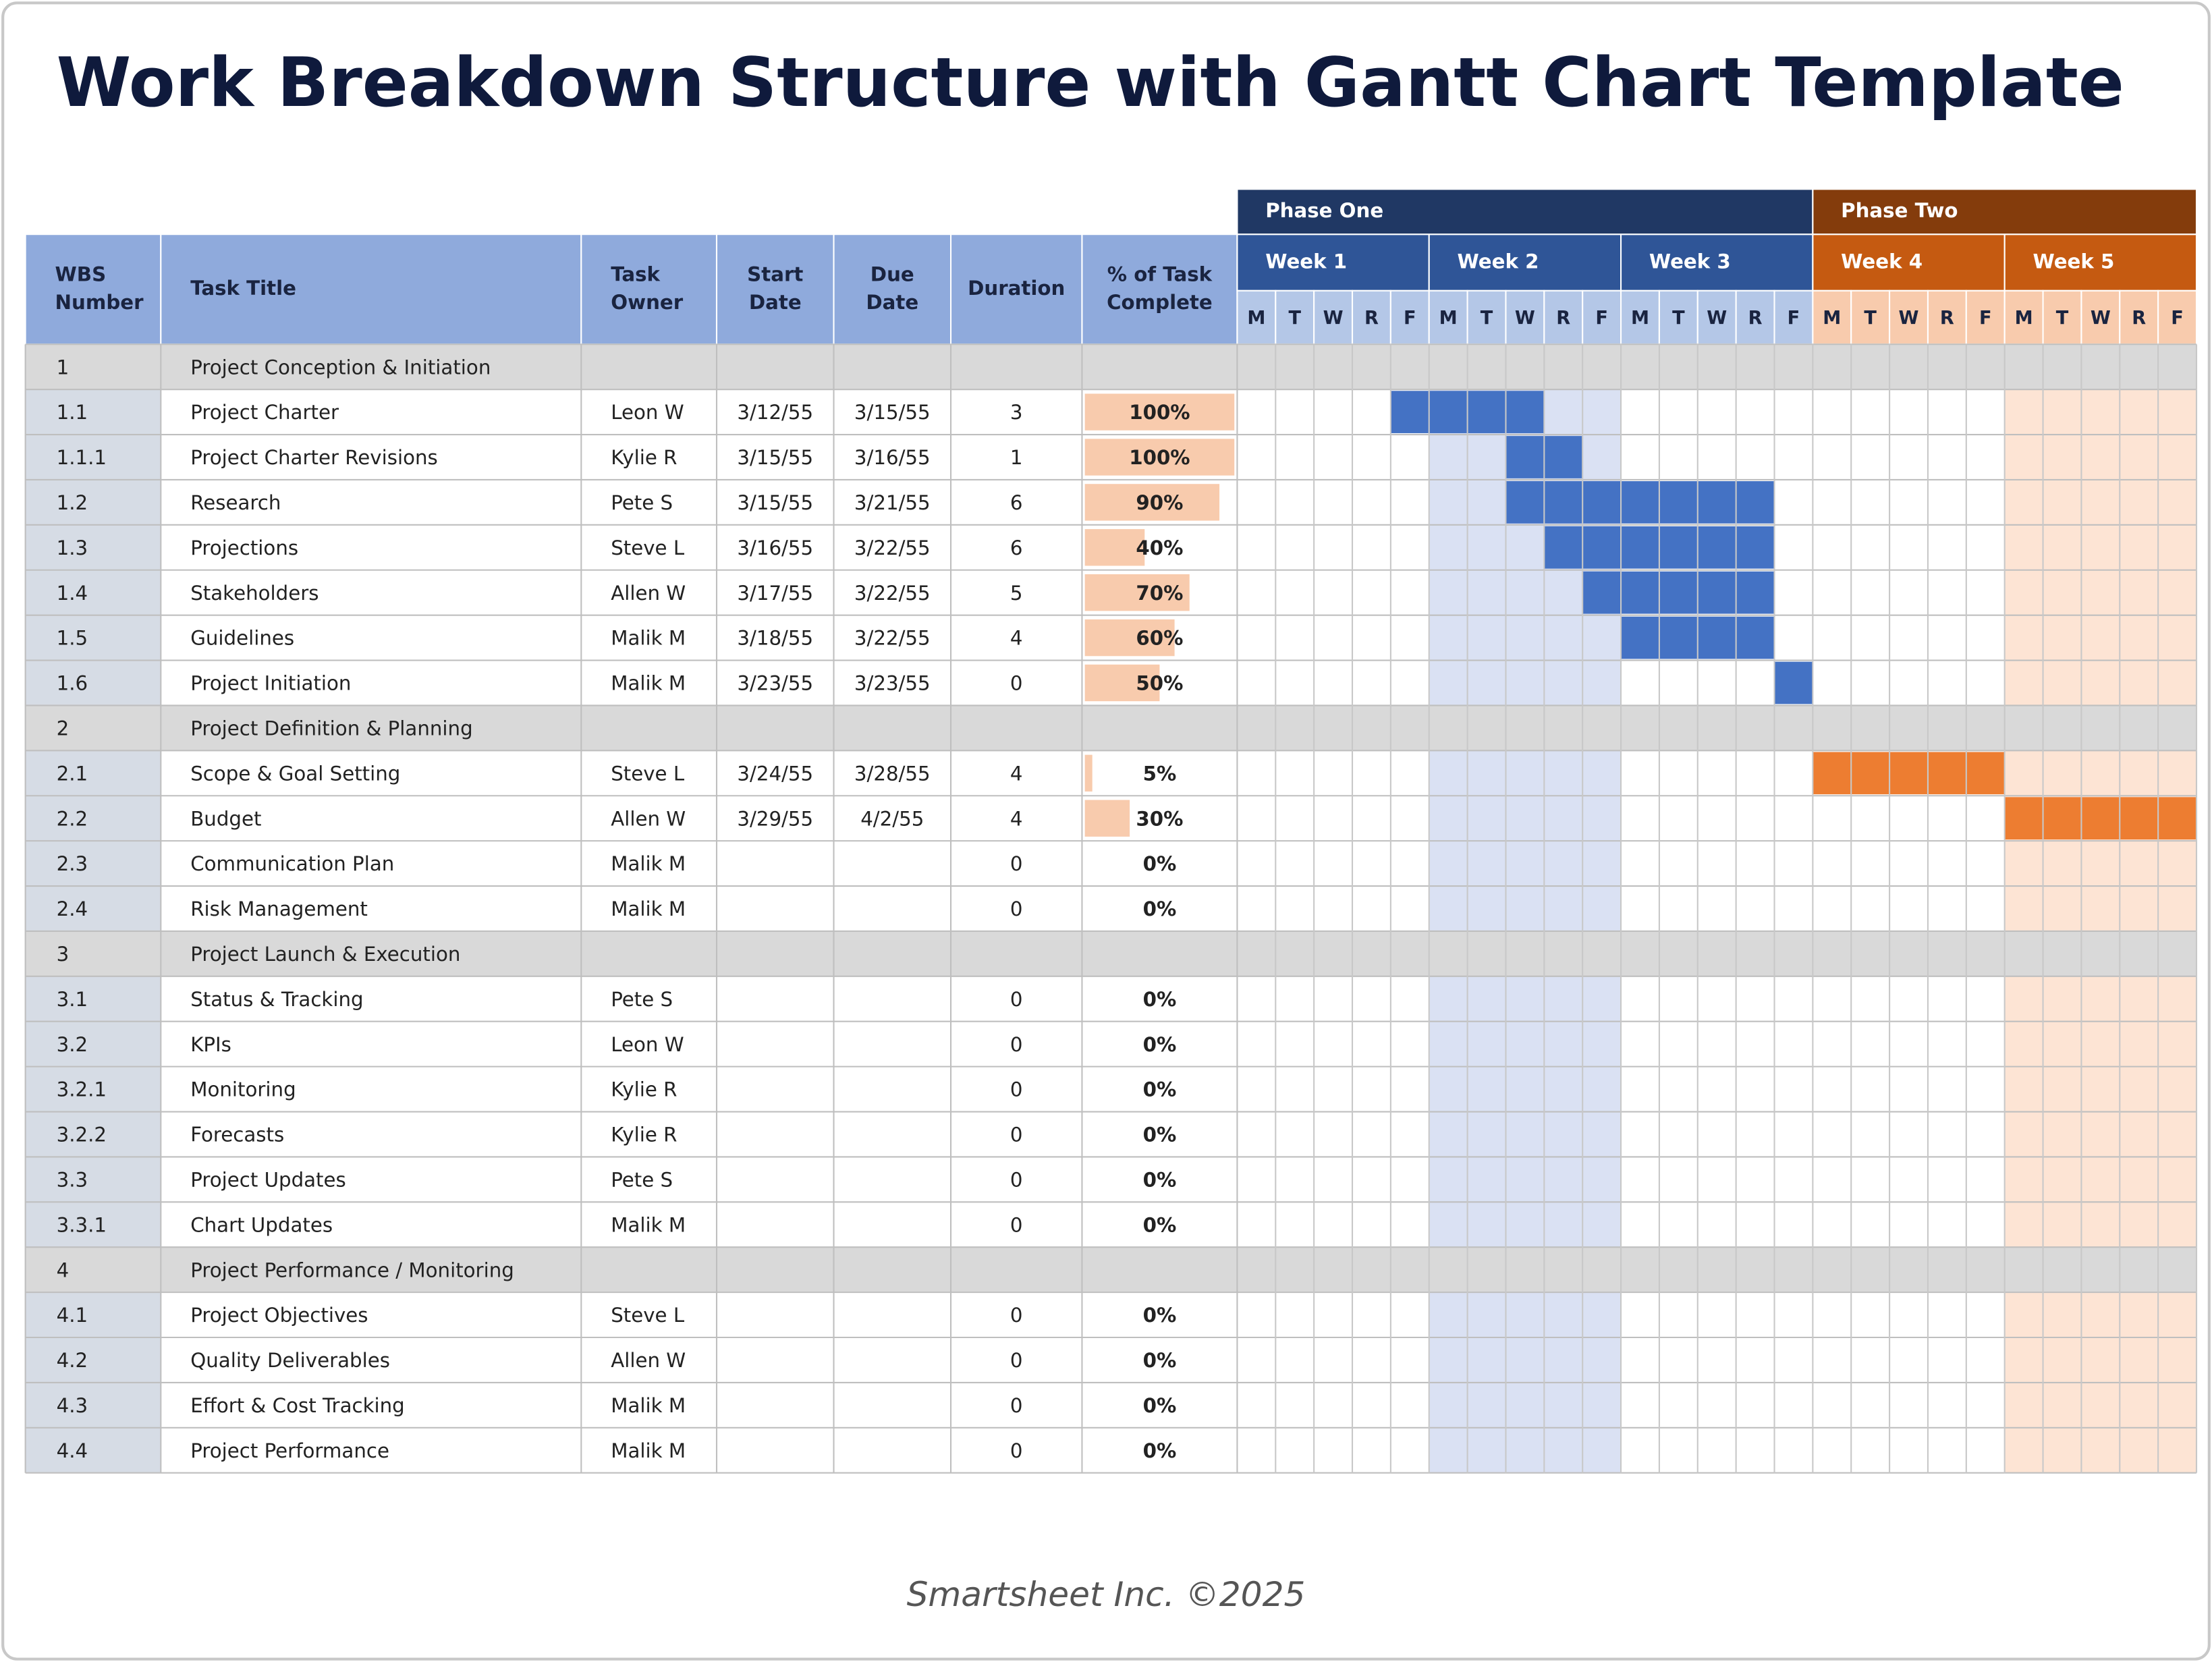 The image size is (2212, 1662). What do you see at coordinates (1016, 288) in the screenshot?
I see `header-label: Duration` at bounding box center [1016, 288].